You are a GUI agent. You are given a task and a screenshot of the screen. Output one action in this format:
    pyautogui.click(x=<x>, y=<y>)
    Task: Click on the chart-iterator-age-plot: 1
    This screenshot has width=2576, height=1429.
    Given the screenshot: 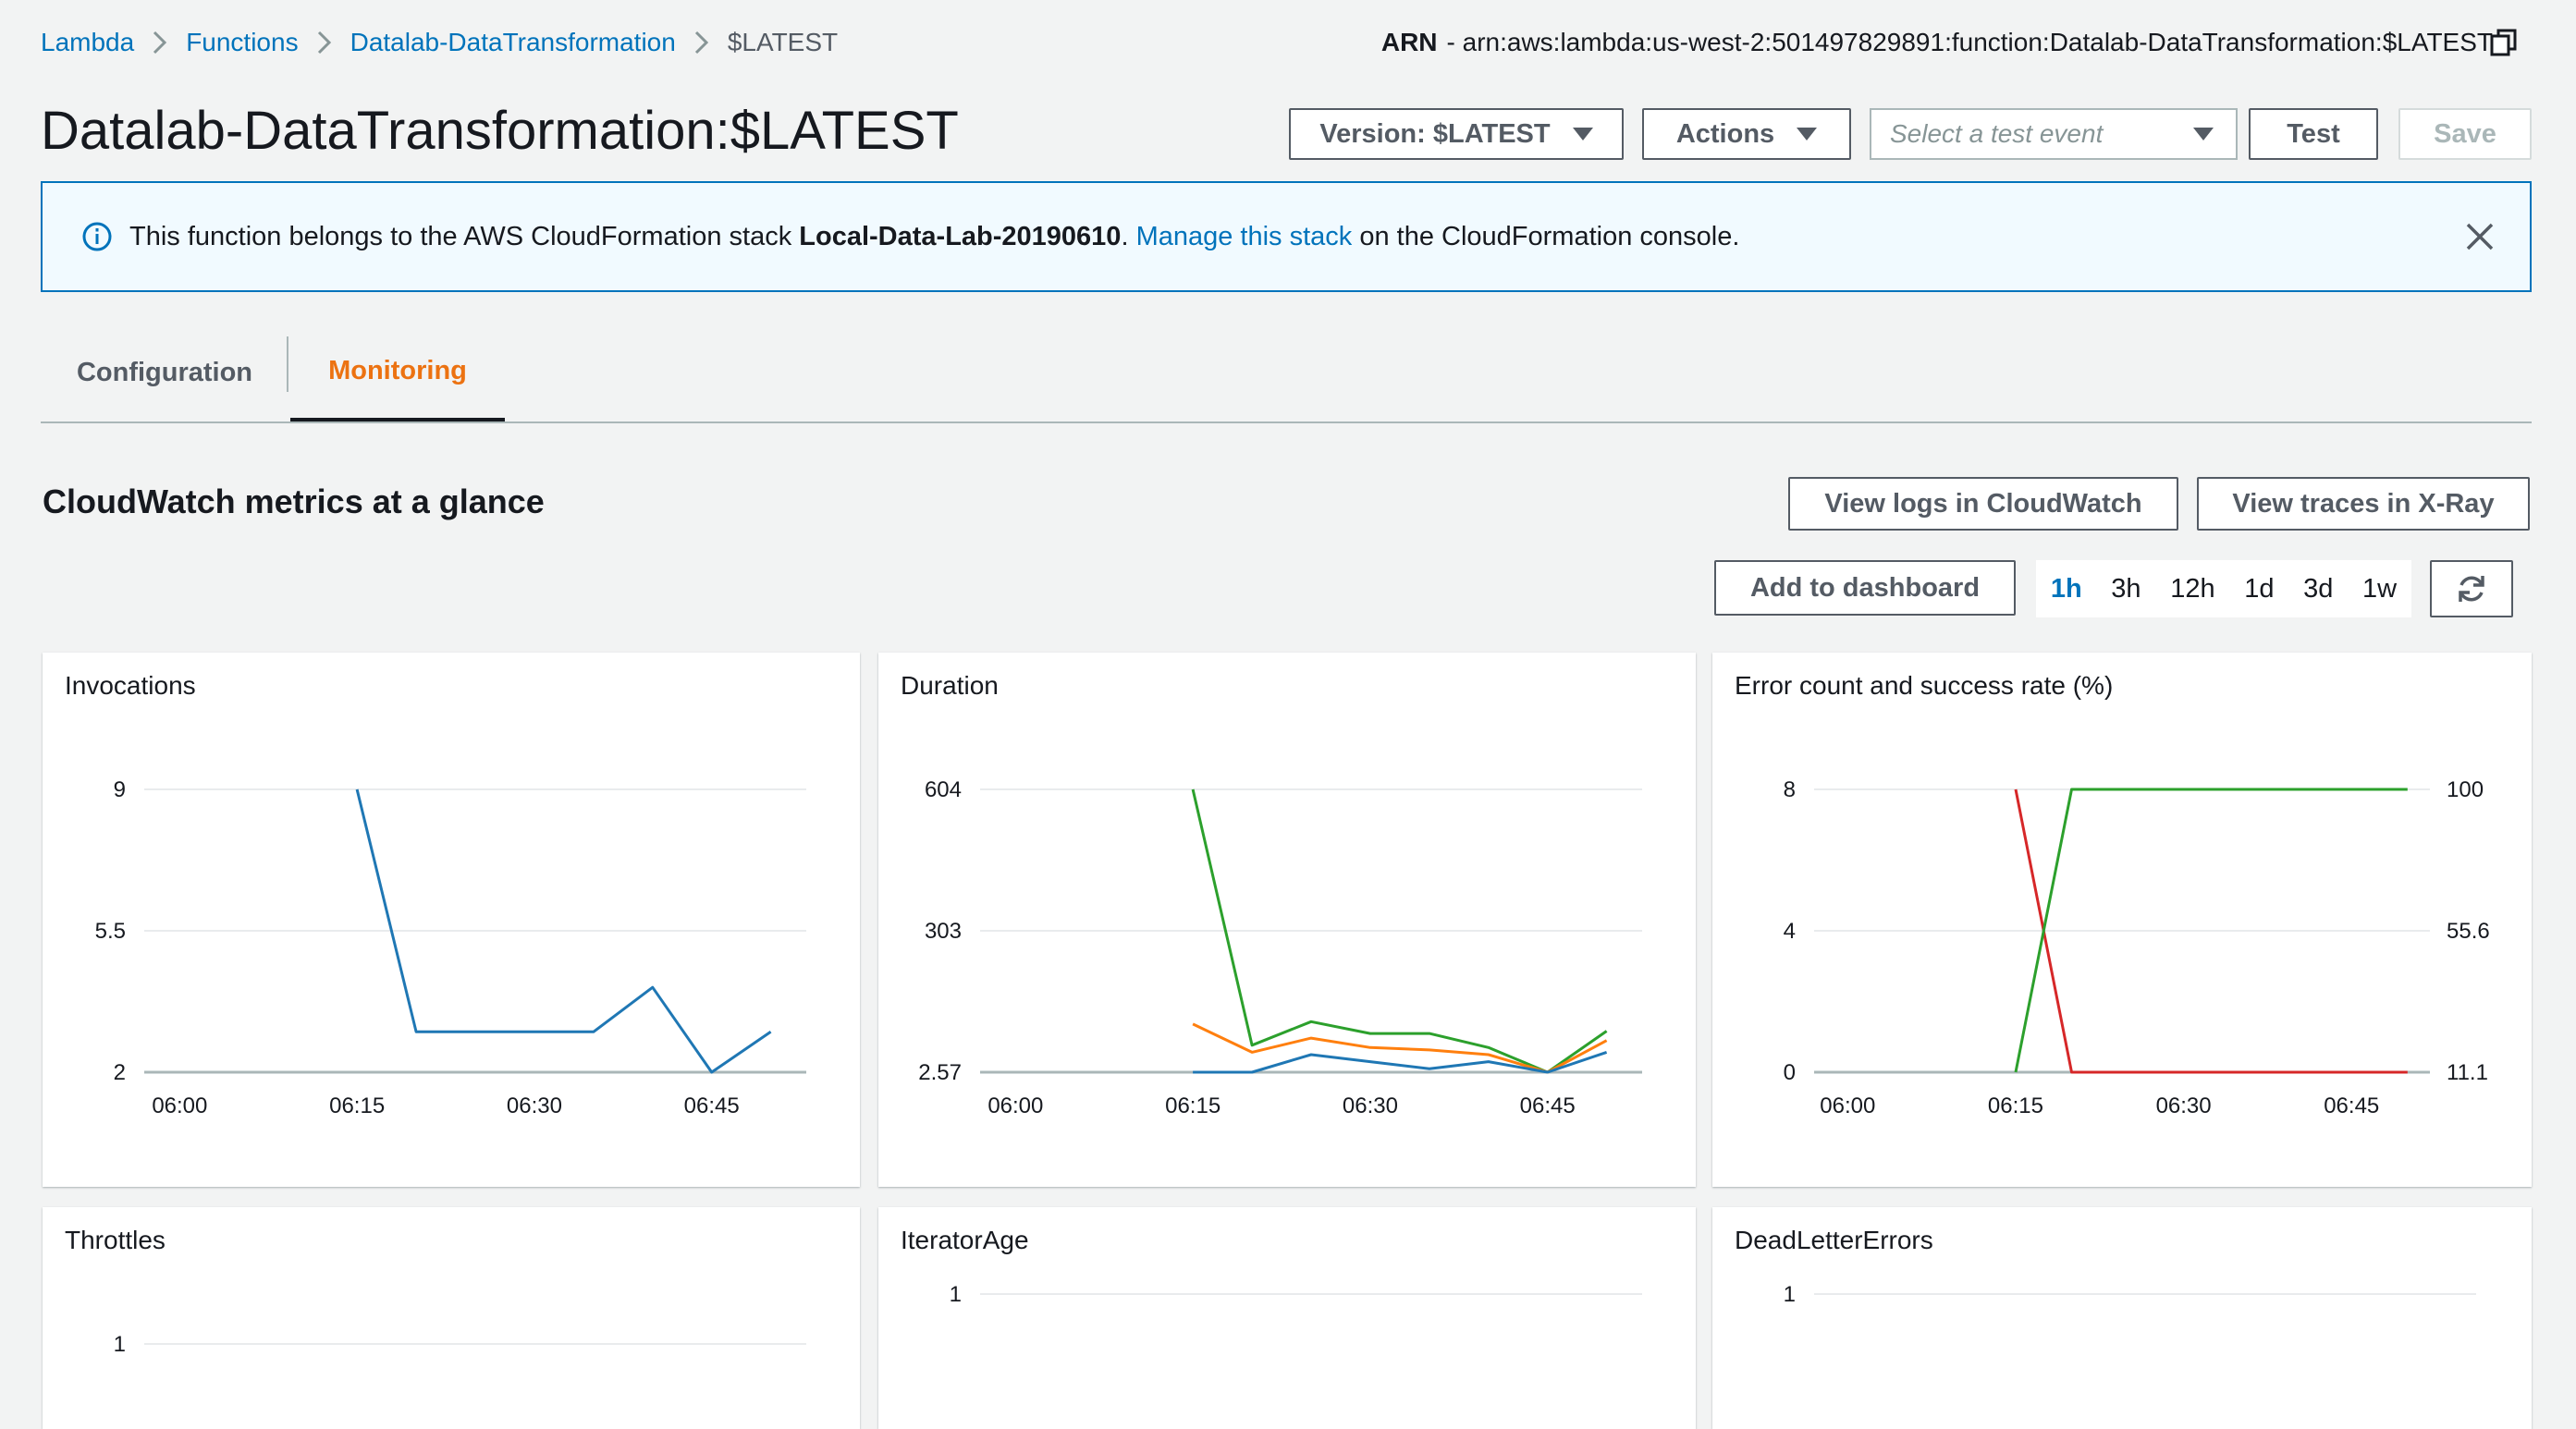 What is the action you would take?
    pyautogui.click(x=1296, y=1294)
    